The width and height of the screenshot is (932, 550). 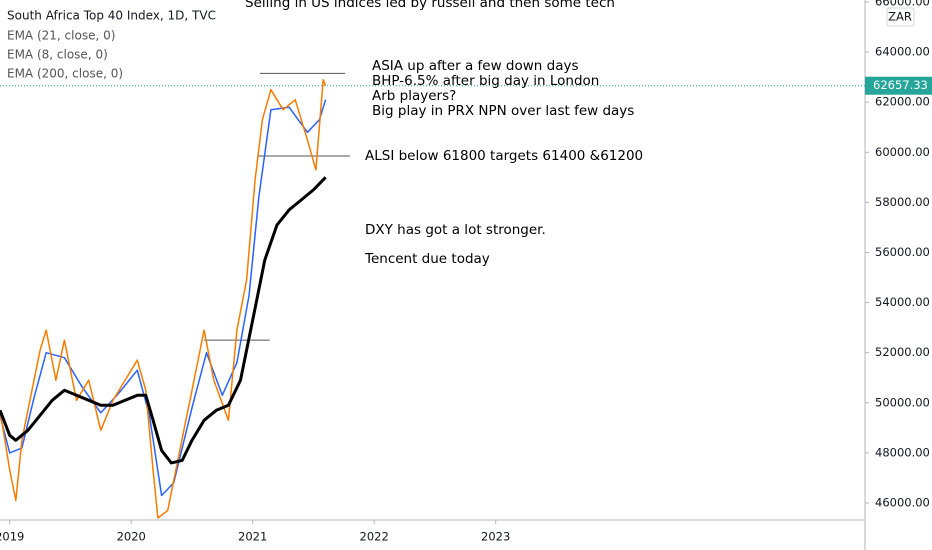 I want to click on annotation: BHP-6.5% after big day in London, so click(x=485, y=81).